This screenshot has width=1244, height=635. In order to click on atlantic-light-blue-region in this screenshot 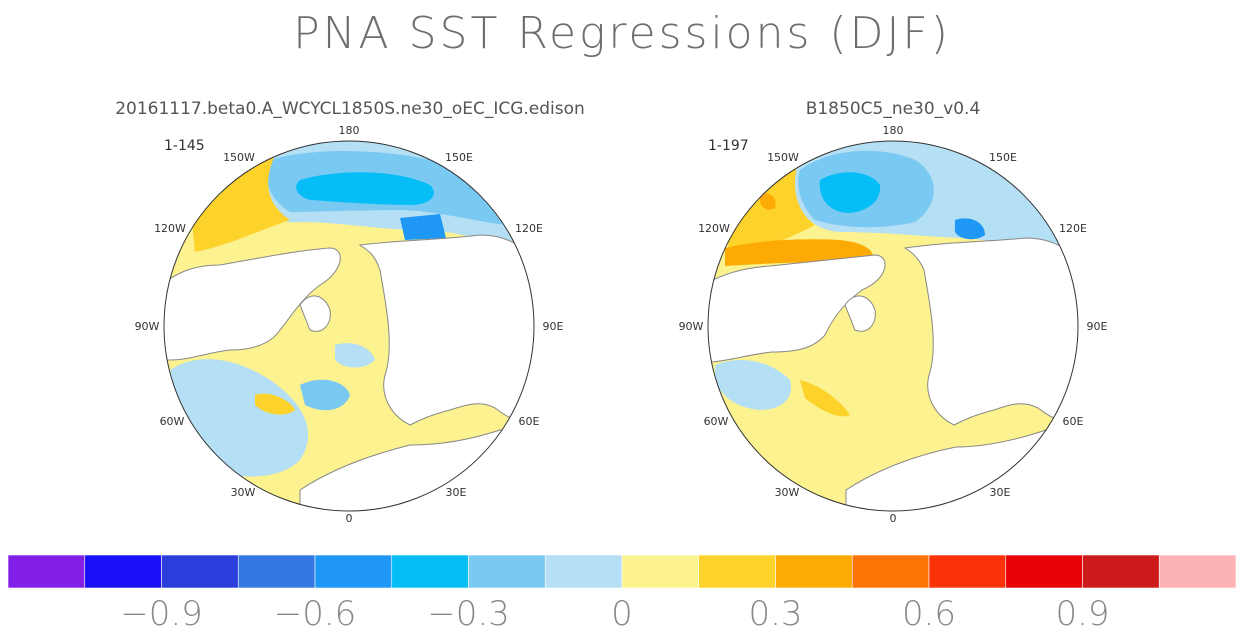, I will do `click(753, 385)`.